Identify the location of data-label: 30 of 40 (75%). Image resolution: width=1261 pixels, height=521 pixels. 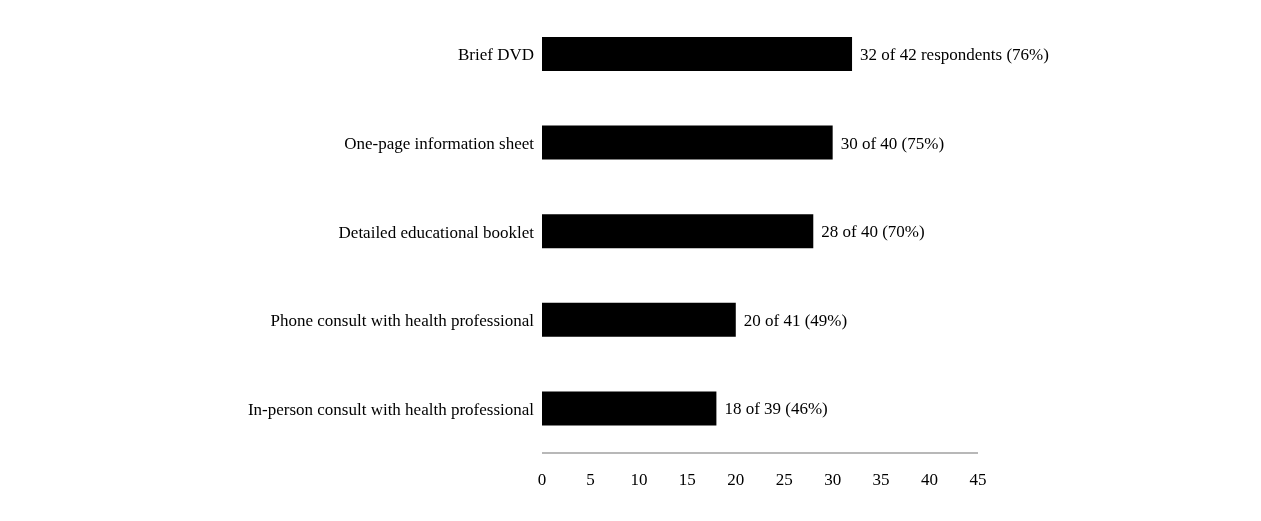
(892, 143).